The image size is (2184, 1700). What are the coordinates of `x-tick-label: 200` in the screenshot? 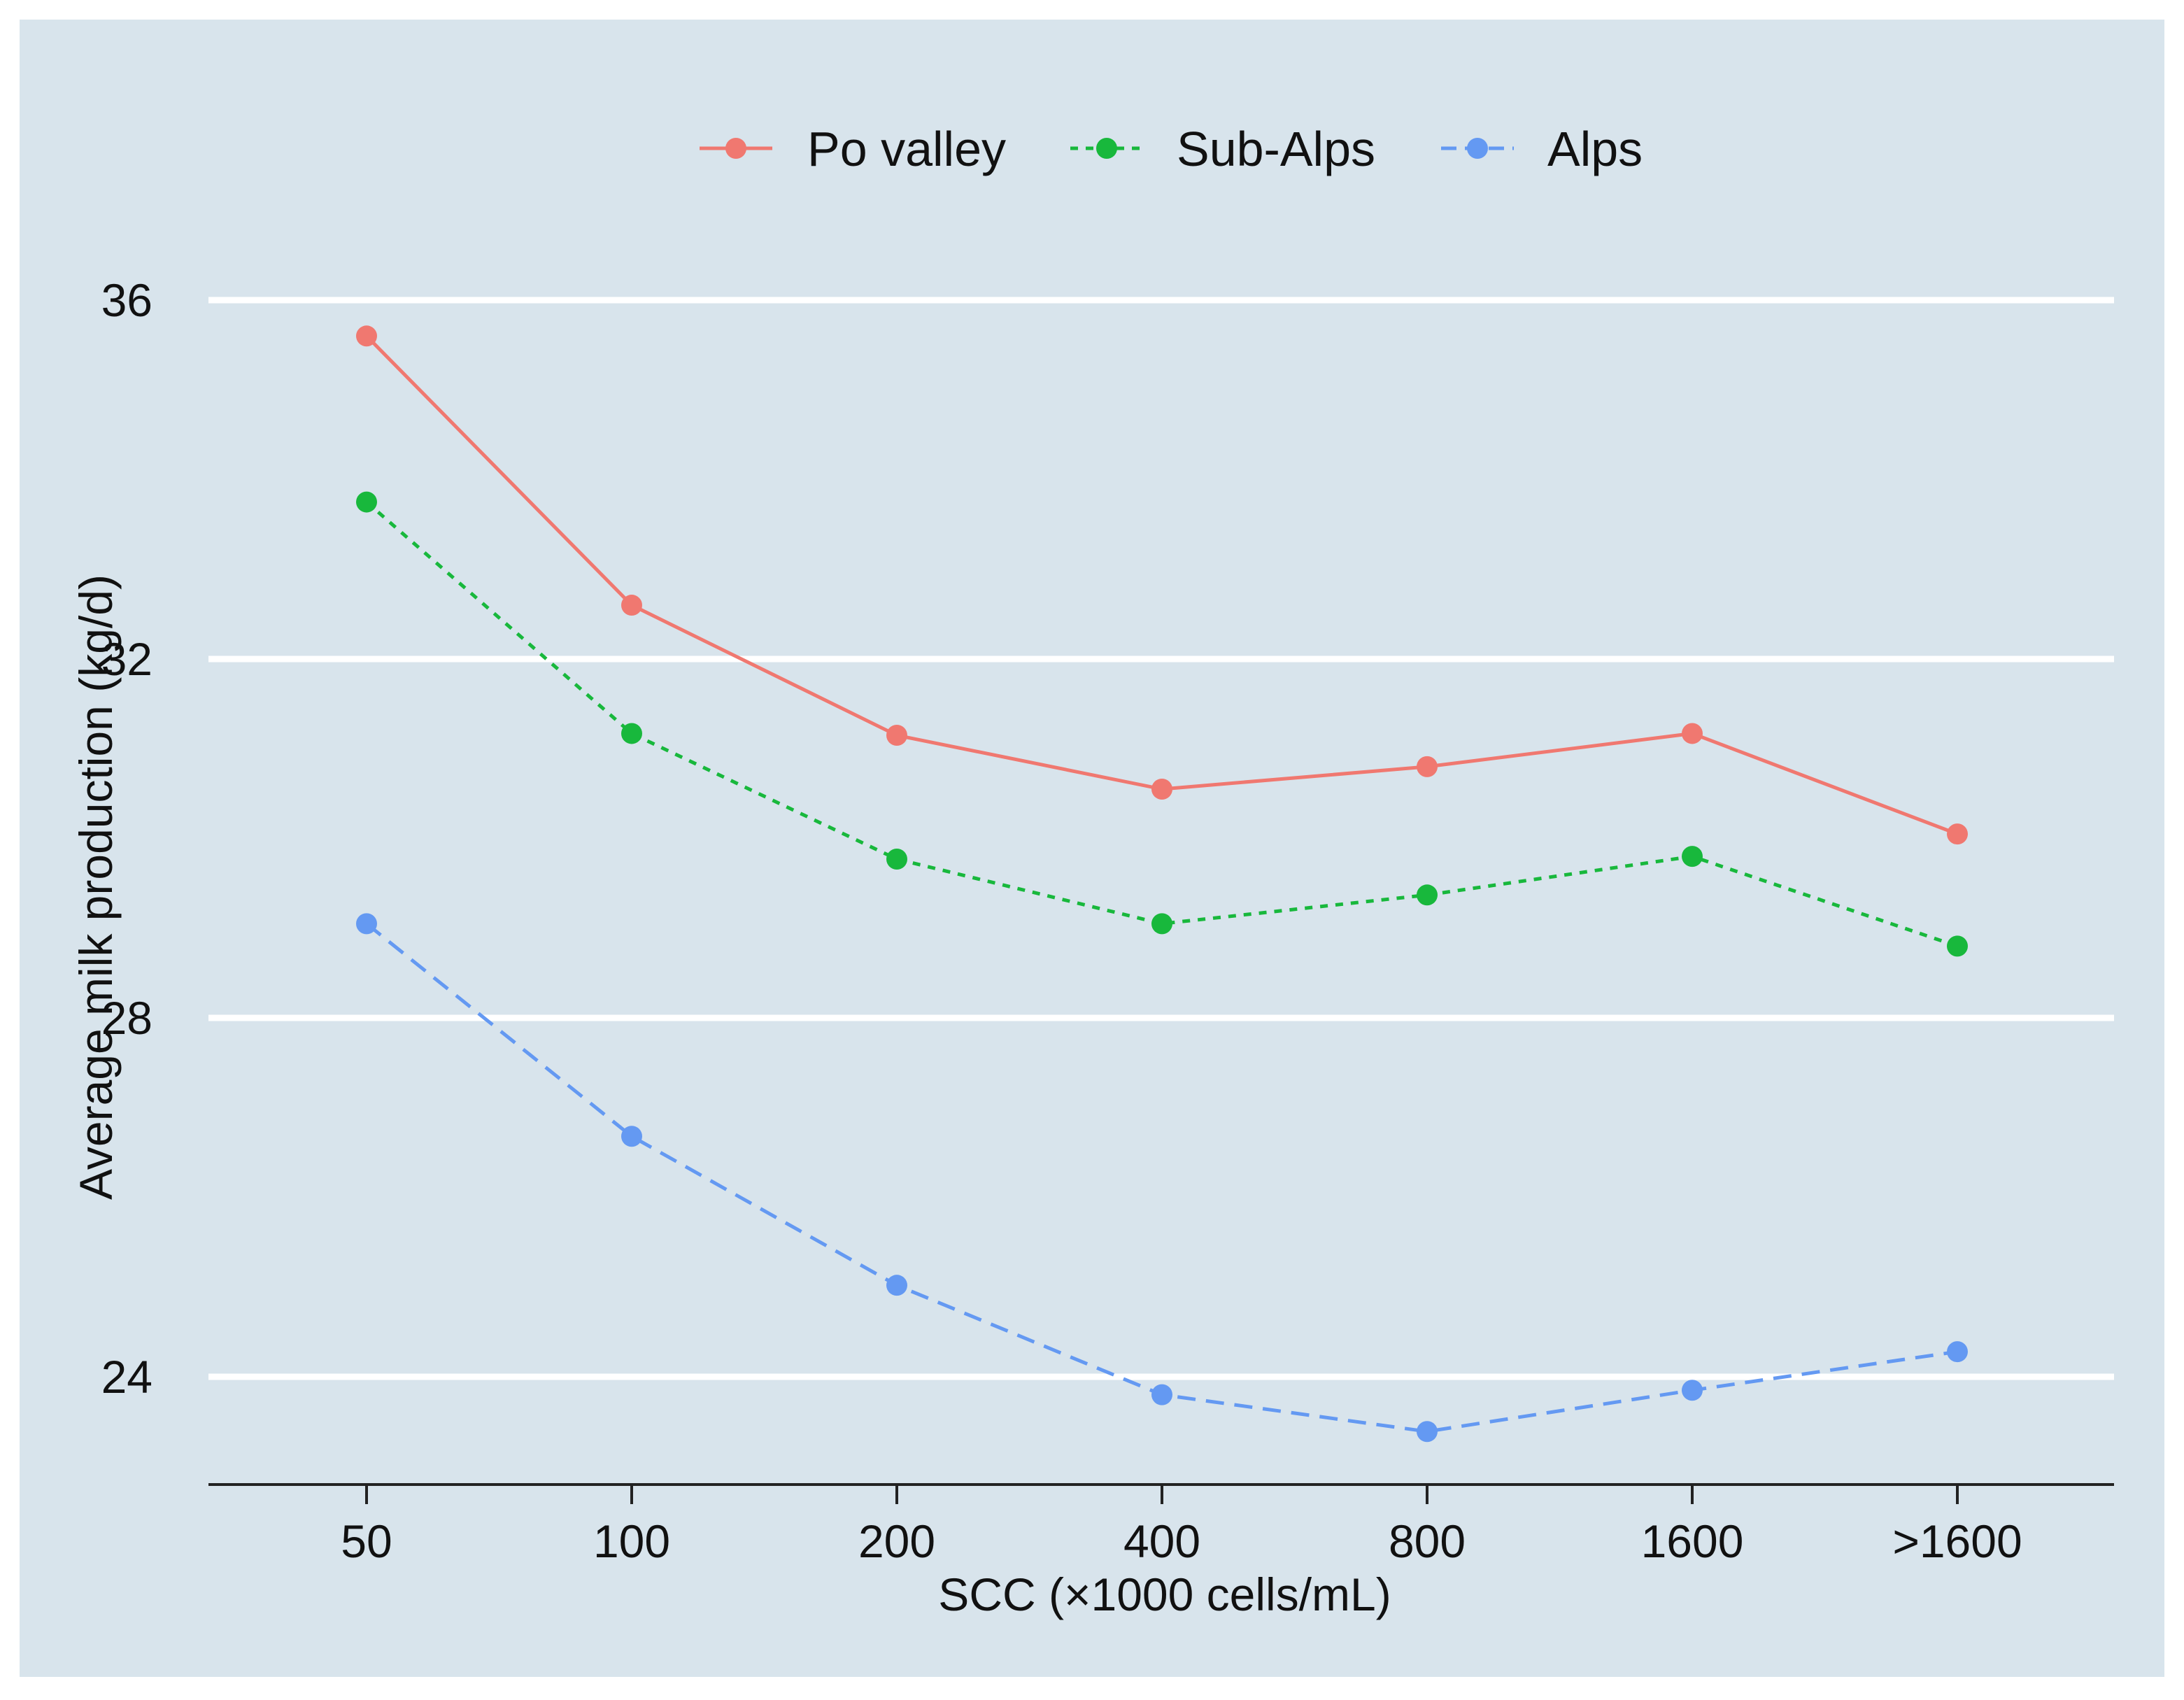 It's located at (896, 1541).